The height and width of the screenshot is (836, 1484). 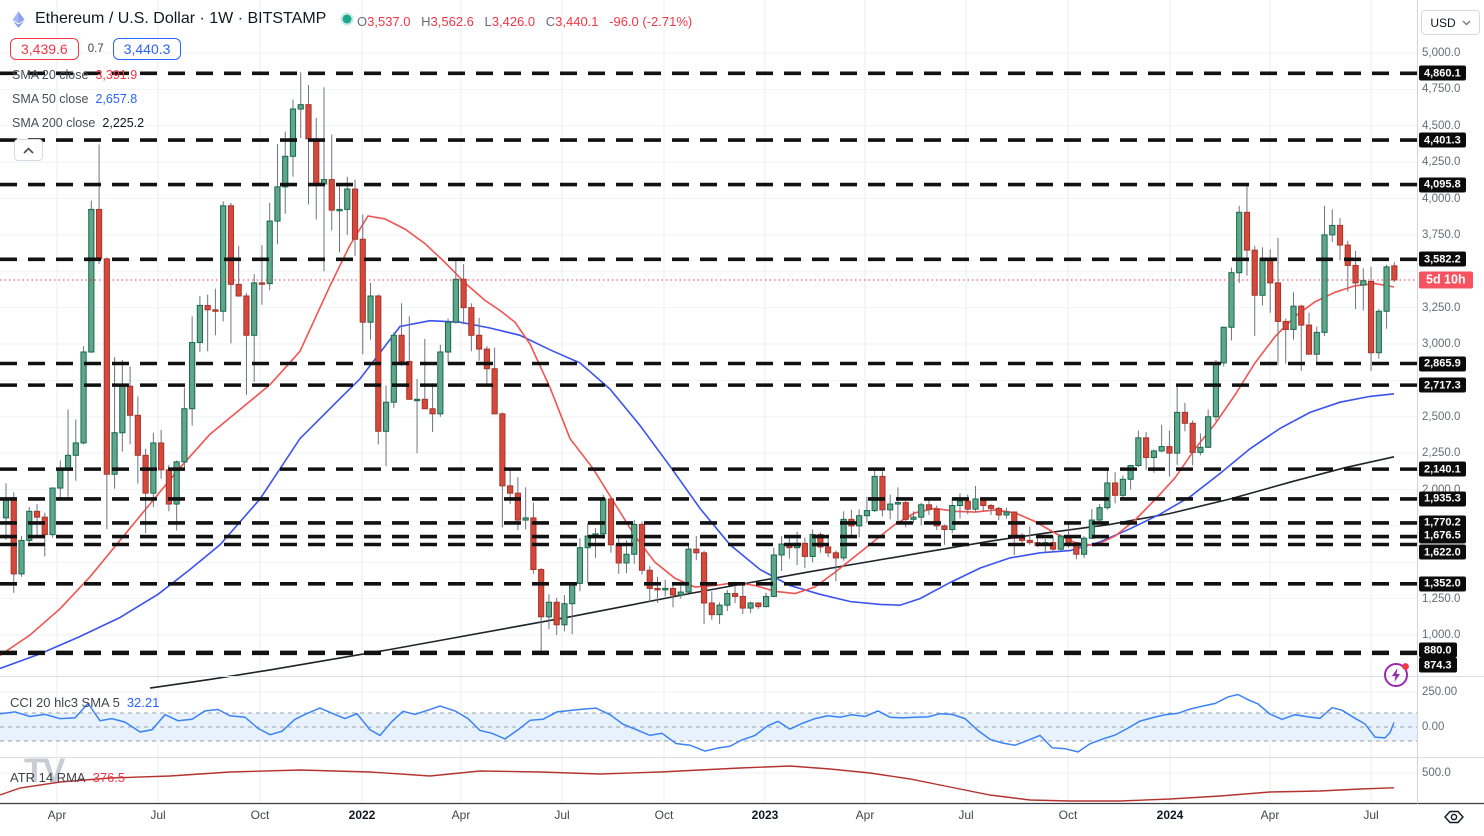 What do you see at coordinates (28, 150) in the screenshot?
I see `collapse-indicators-button` at bounding box center [28, 150].